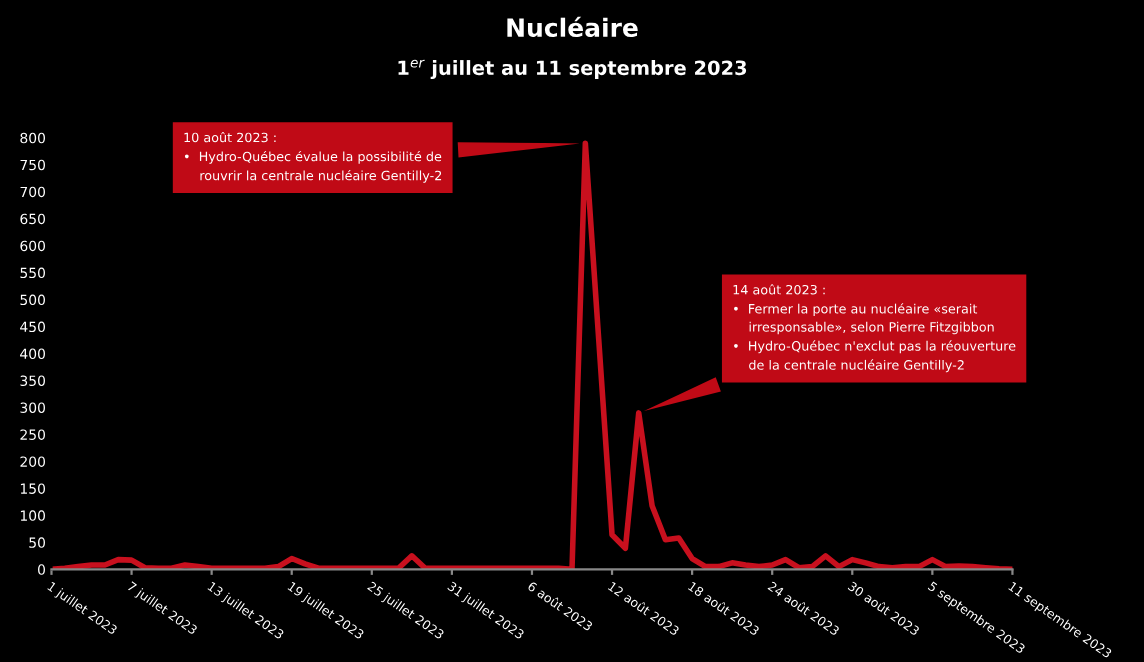  I want to click on chart-subtitle: 1$^{er}$ juillet au 11 septembre 2023, so click(572, 69).